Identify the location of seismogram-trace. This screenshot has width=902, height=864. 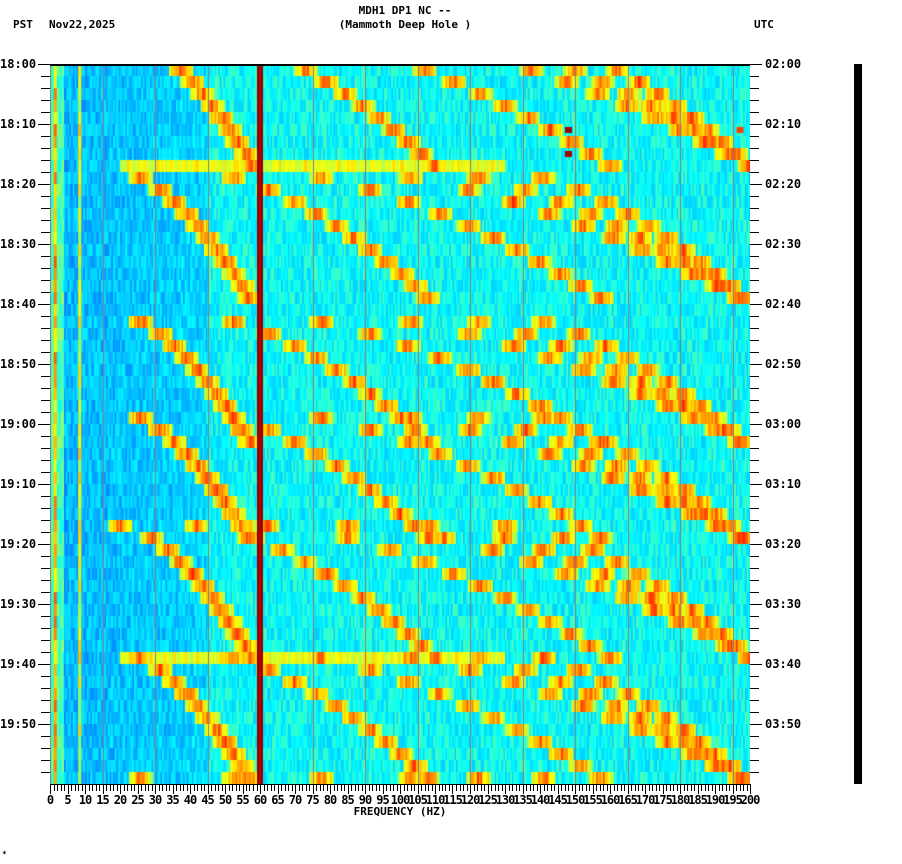
(858, 424).